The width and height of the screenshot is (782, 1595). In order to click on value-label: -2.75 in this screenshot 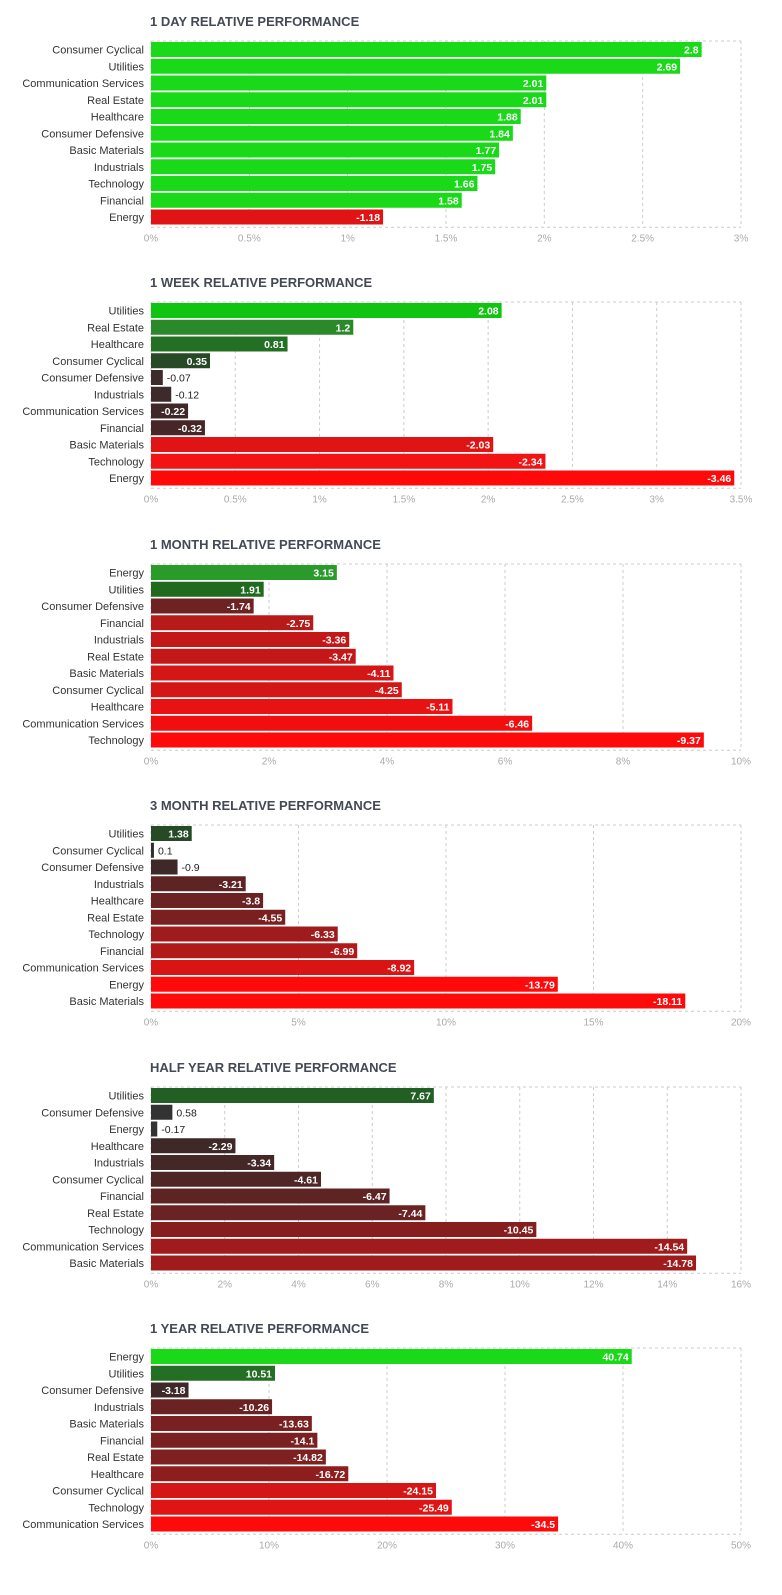, I will do `click(298, 624)`.